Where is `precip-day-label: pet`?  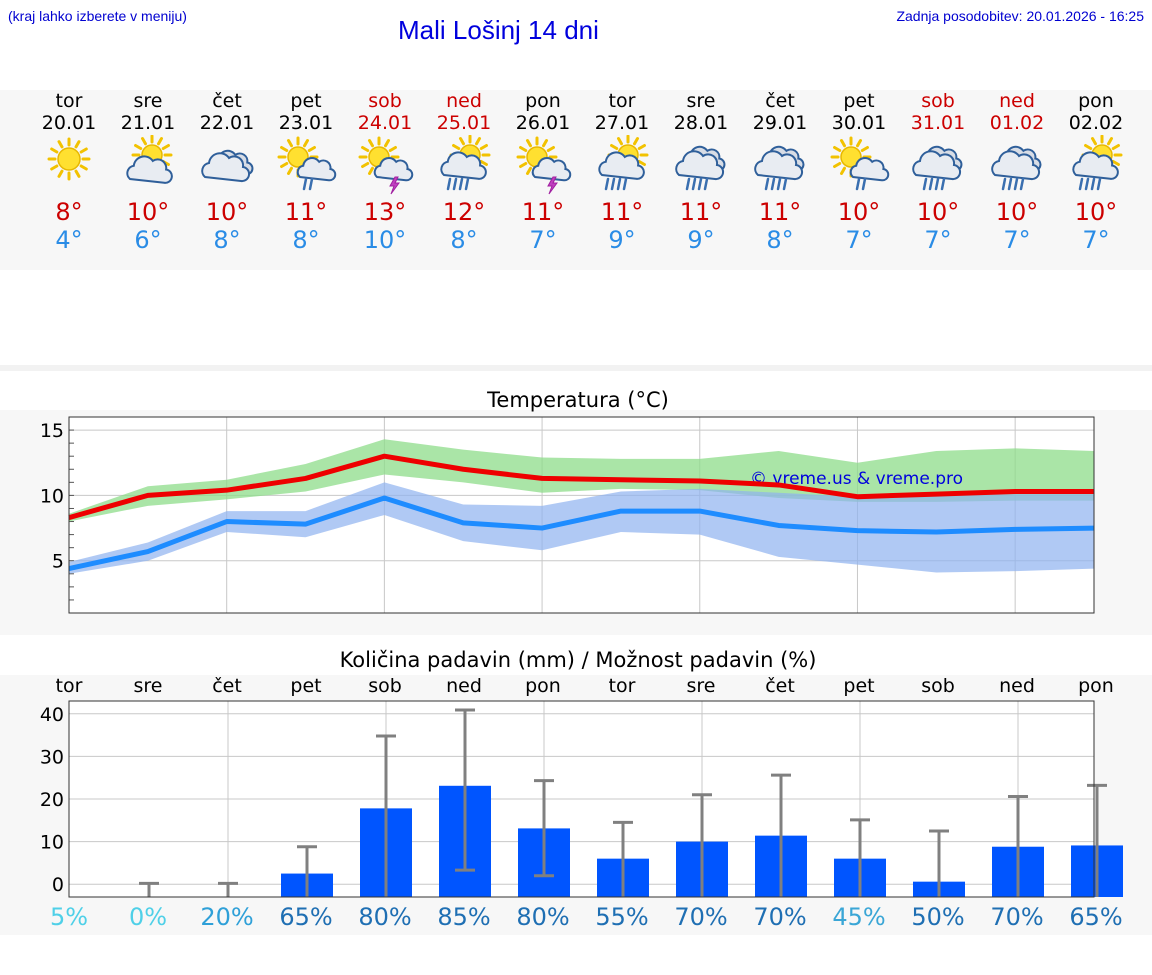 precip-day-label: pet is located at coordinates (859, 686).